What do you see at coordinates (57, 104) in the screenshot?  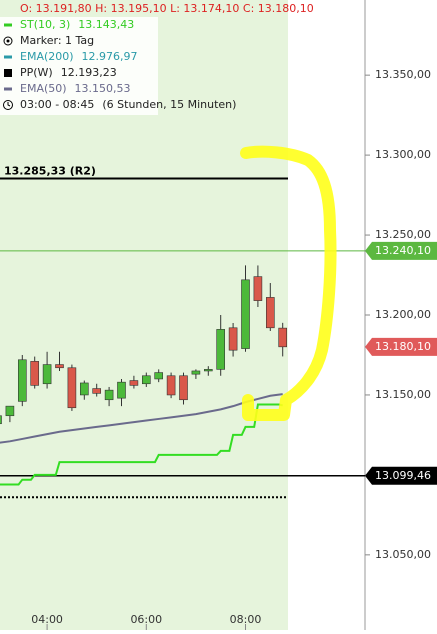 I see `legend-label: 03:00 - 08:45` at bounding box center [57, 104].